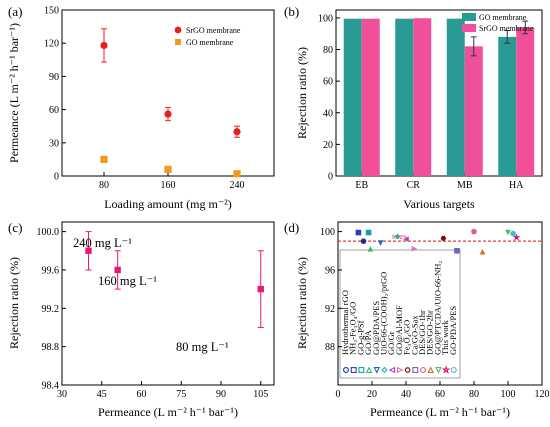 The width and height of the screenshot is (550, 427). Describe the element at coordinates (51, 309) in the screenshot. I see `c-ytick-label-99.2: 99.2` at that location.